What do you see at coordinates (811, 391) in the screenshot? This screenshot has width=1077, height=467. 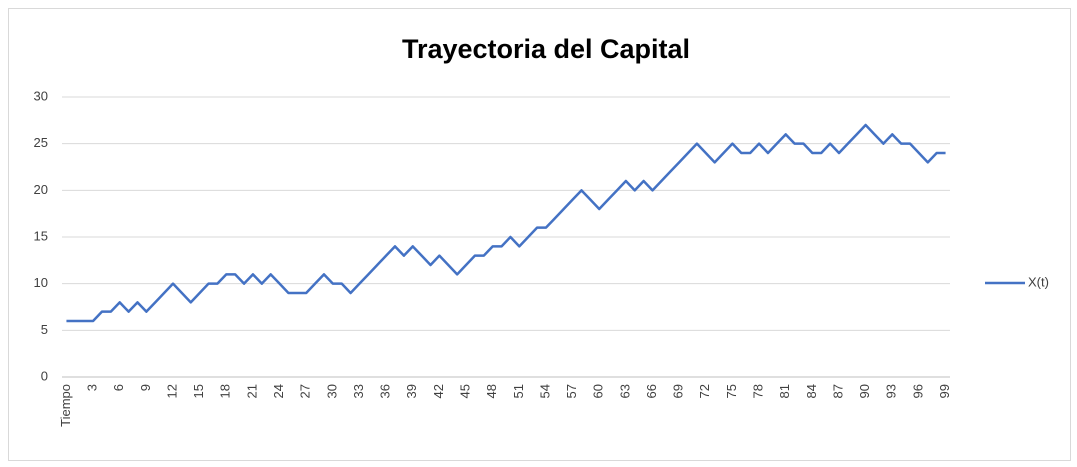 I see `x-tick-label: 84` at bounding box center [811, 391].